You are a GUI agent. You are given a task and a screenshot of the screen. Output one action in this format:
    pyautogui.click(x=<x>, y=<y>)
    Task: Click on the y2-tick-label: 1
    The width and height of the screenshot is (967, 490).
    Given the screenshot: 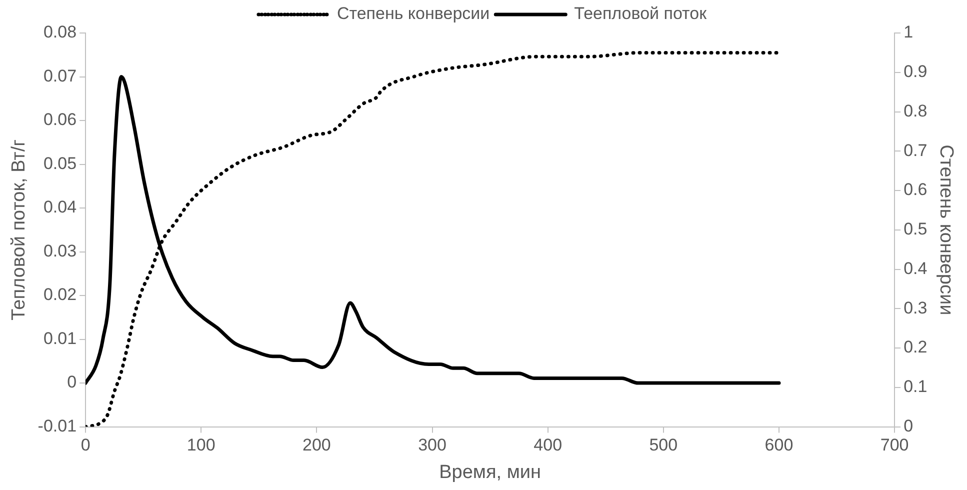 What is the action you would take?
    pyautogui.click(x=909, y=32)
    